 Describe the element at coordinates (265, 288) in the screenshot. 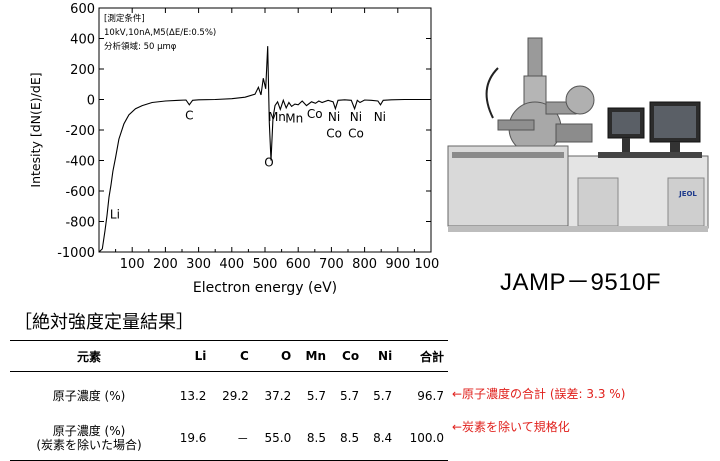

I see `x-axis-label: Electron energy (eV)` at that location.